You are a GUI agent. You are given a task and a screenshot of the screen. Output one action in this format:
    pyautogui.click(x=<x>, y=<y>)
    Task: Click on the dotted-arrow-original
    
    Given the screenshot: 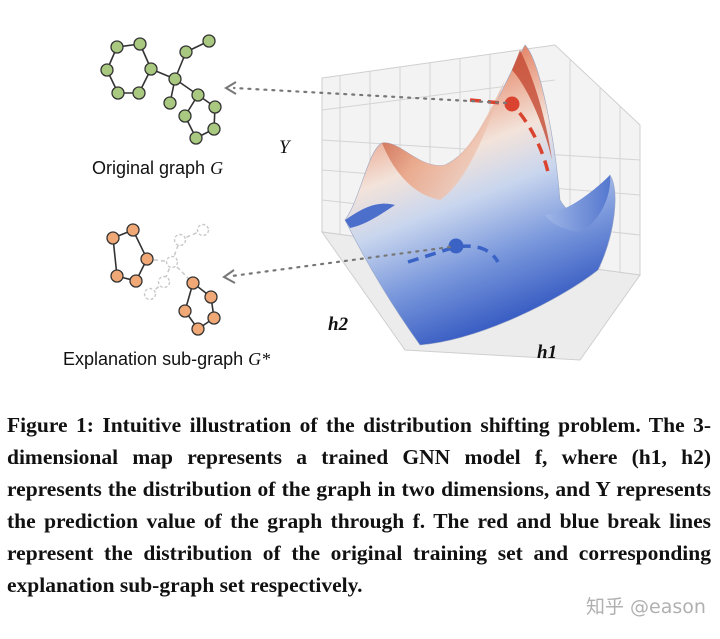 What is the action you would take?
    pyautogui.click(x=370, y=95)
    